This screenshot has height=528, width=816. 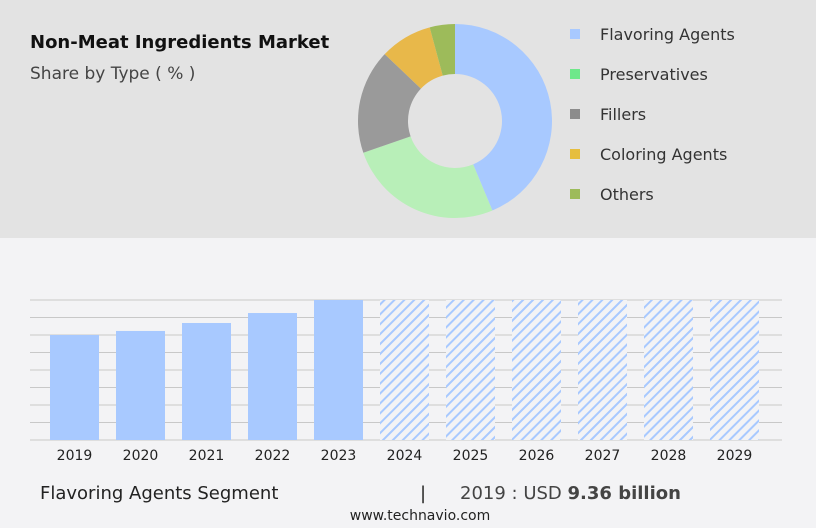 I want to click on bar-2025, so click(x=470, y=370).